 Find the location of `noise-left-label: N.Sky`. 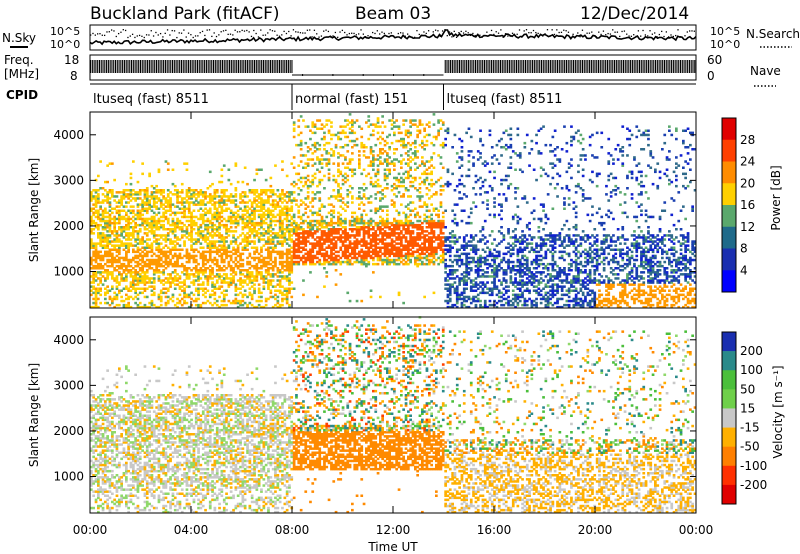

noise-left-label: N.Sky is located at coordinates (19, 38).